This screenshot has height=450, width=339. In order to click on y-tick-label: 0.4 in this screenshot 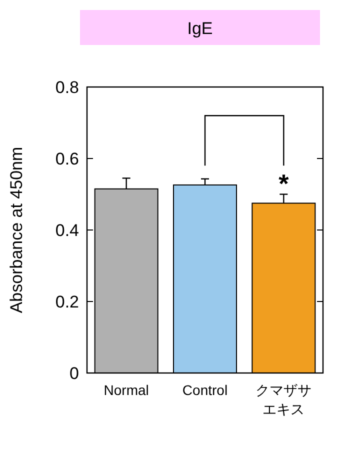, I will do `click(67, 230)`.